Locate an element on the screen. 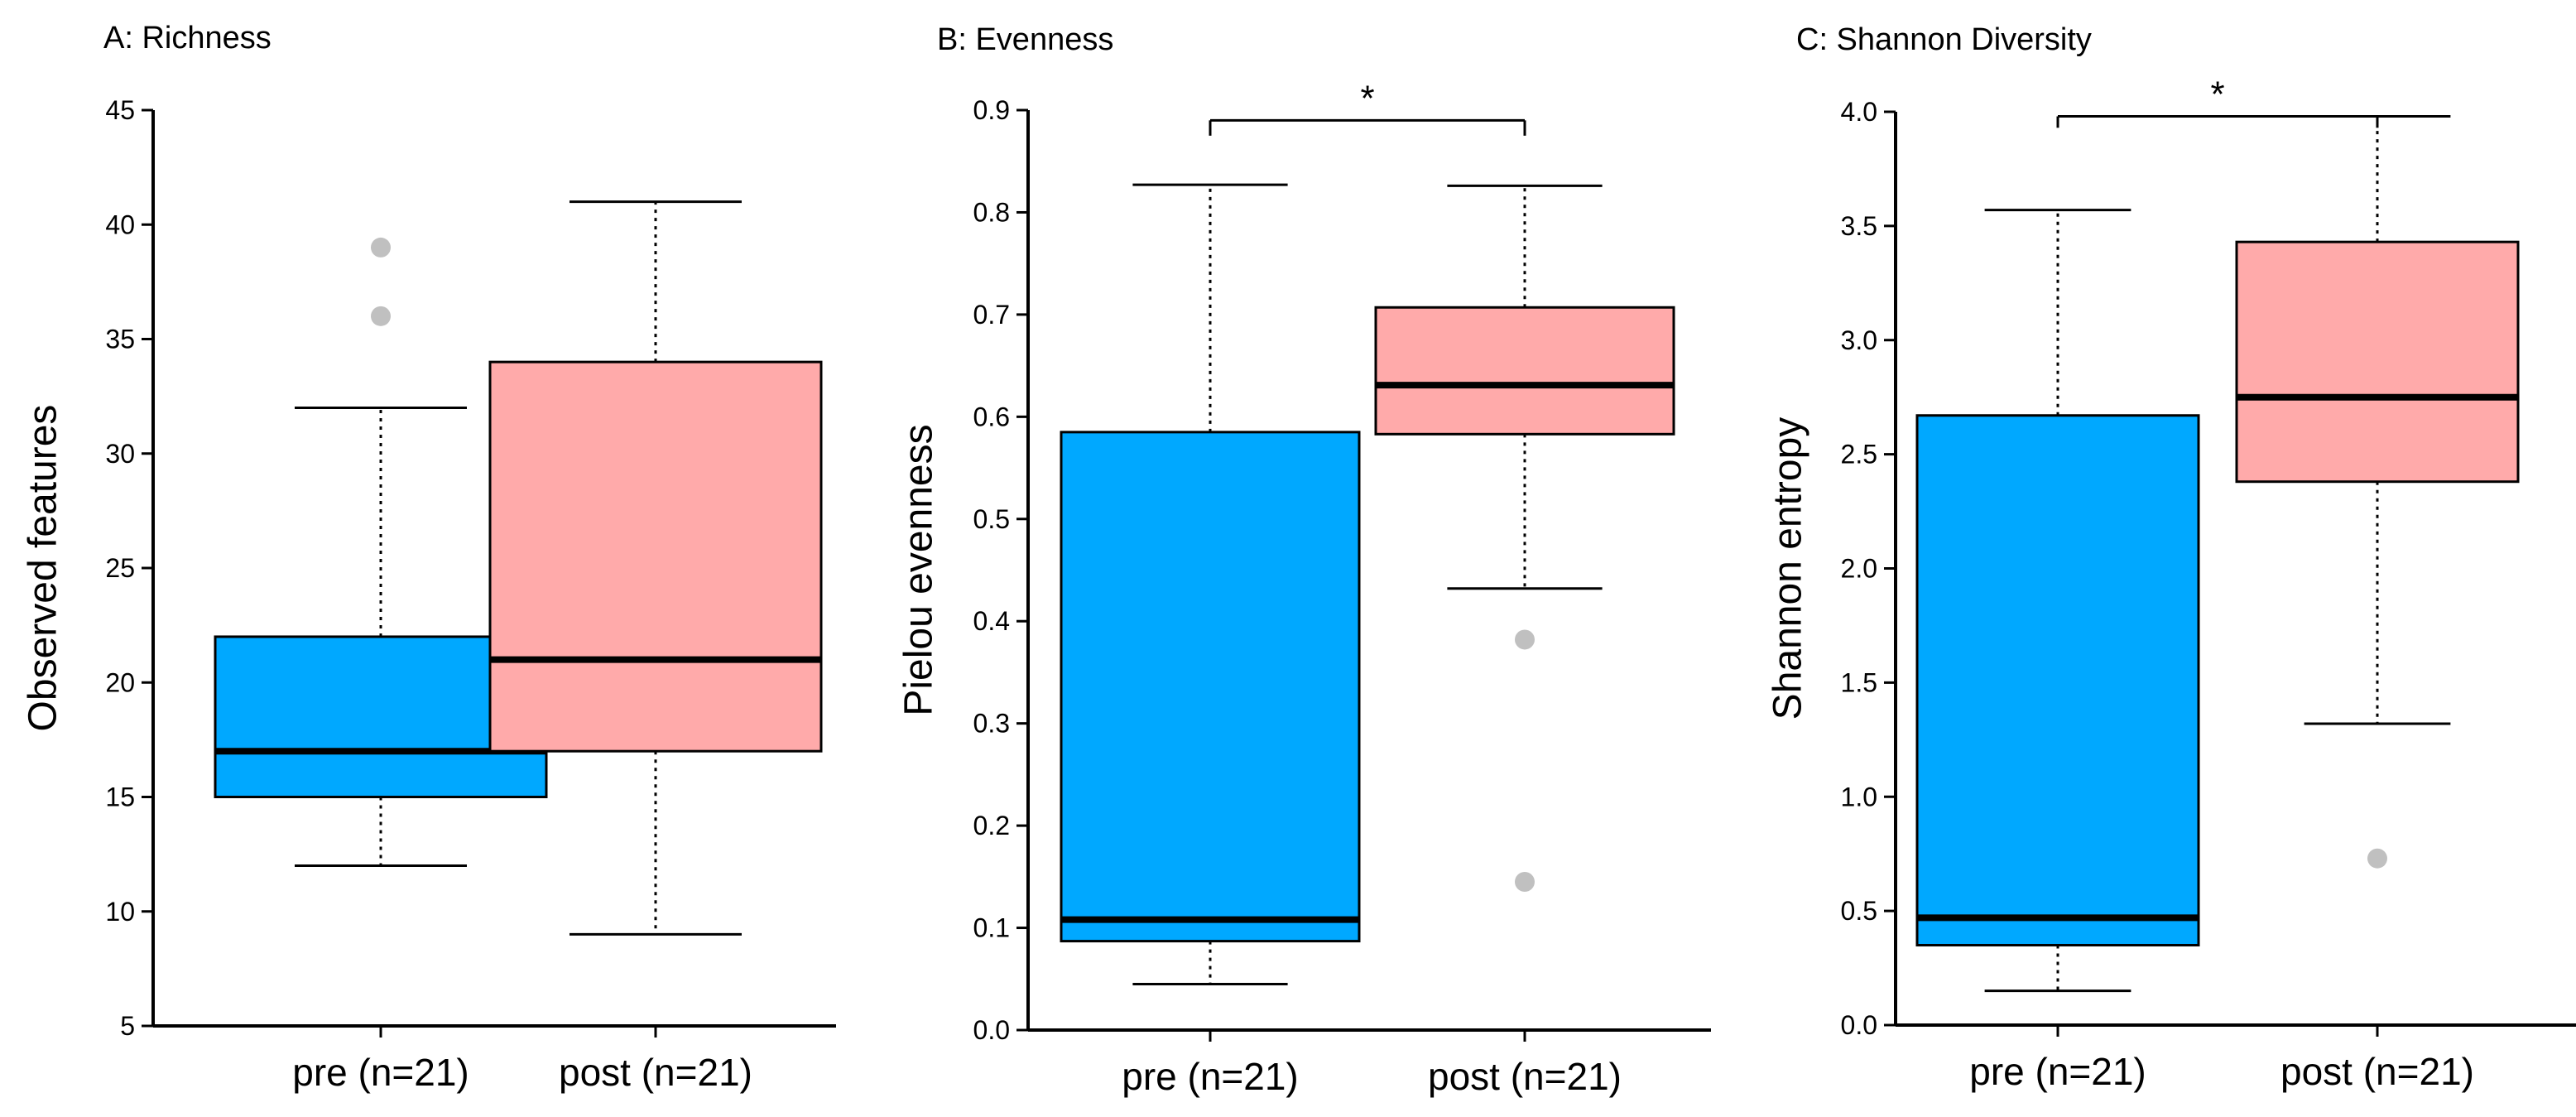 Image resolution: width=2576 pixels, height=1117 pixels. y-tick-label: 3.0 is located at coordinates (1859, 340).